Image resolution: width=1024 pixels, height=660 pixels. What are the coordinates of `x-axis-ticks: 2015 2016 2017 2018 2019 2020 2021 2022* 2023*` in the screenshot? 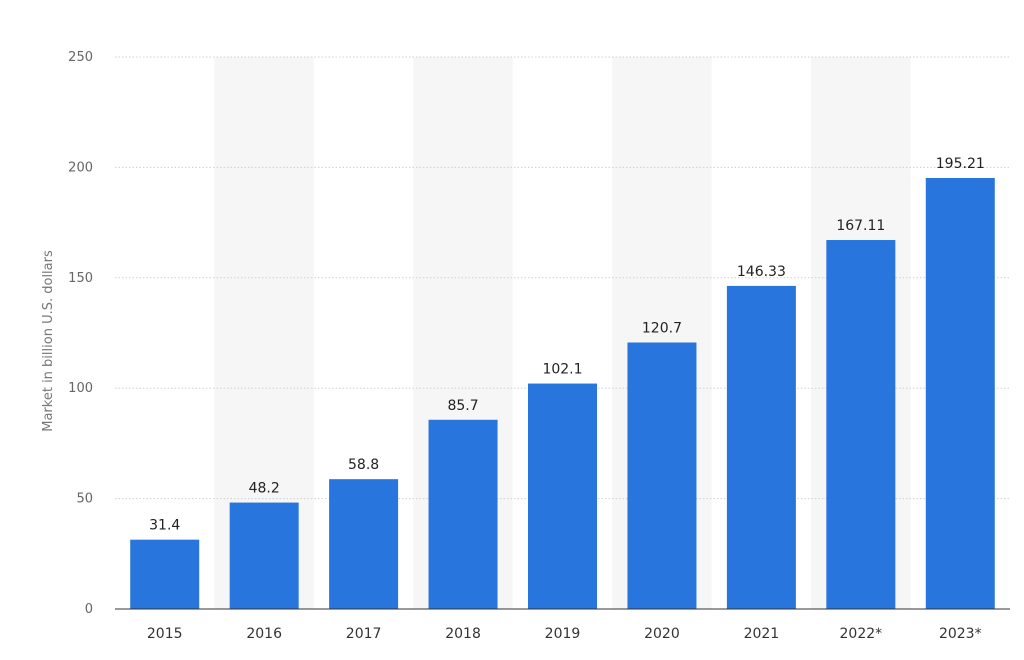 It's located at (564, 634).